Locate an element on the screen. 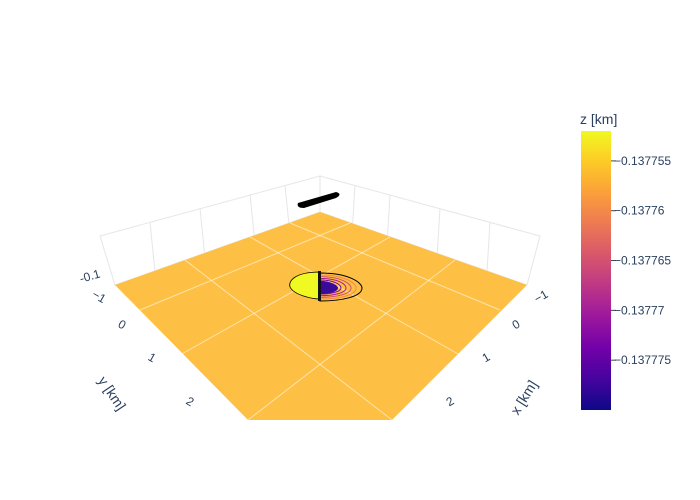  y-tick-label: 2 is located at coordinates (190, 402).